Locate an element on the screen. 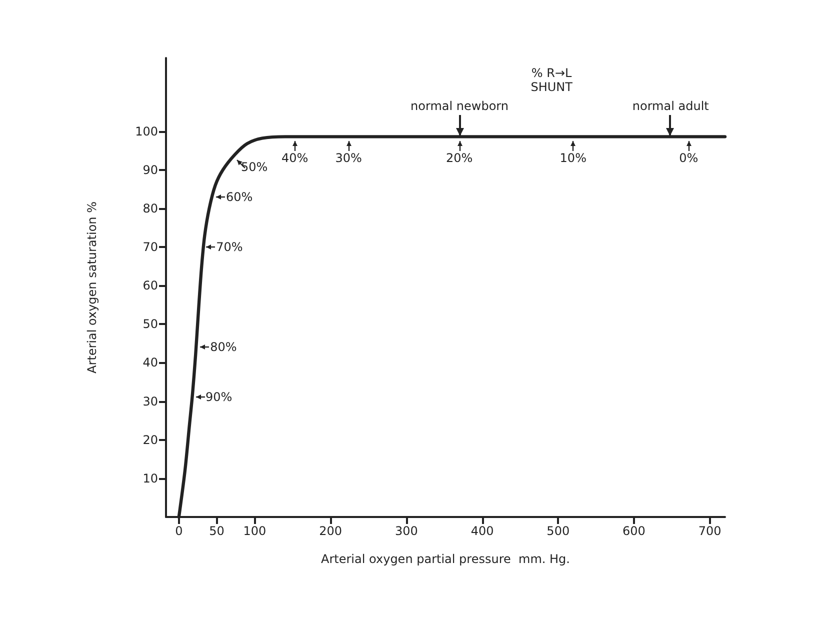 This screenshot has width=820, height=634. annotation: 90% is located at coordinates (219, 397).